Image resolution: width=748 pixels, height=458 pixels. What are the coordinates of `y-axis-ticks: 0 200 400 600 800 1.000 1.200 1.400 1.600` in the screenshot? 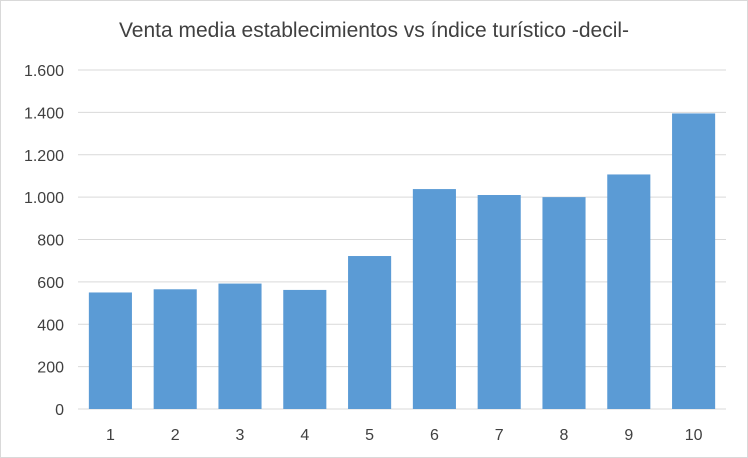 It's located at (44, 241).